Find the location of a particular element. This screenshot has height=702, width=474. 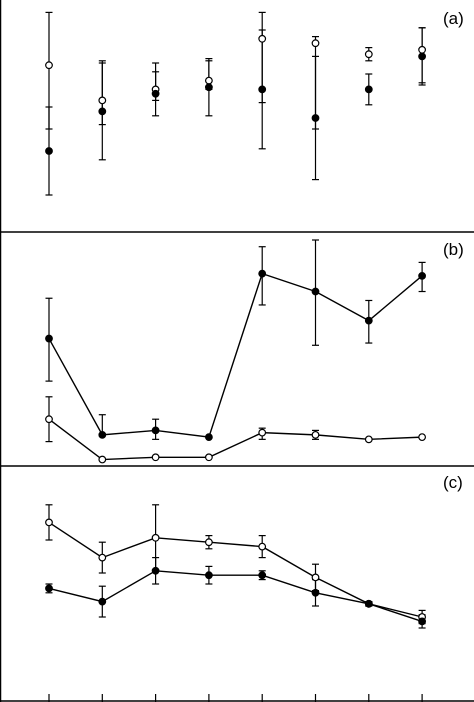

panel-label-b: (b) is located at coordinates (453, 249).